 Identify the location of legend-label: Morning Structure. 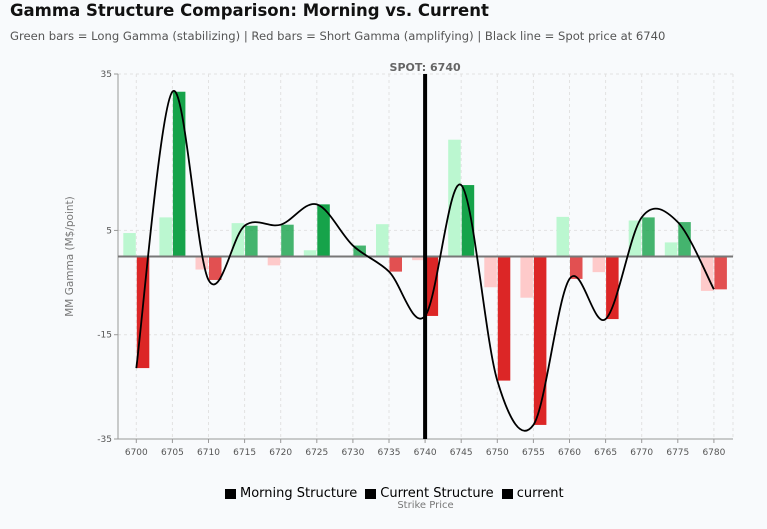
(299, 493).